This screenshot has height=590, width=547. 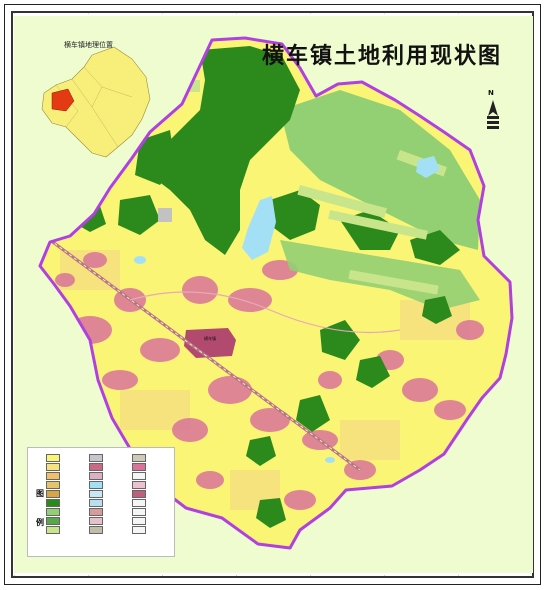 I want to click on garden-zone-north-east, so click(x=380, y=170).